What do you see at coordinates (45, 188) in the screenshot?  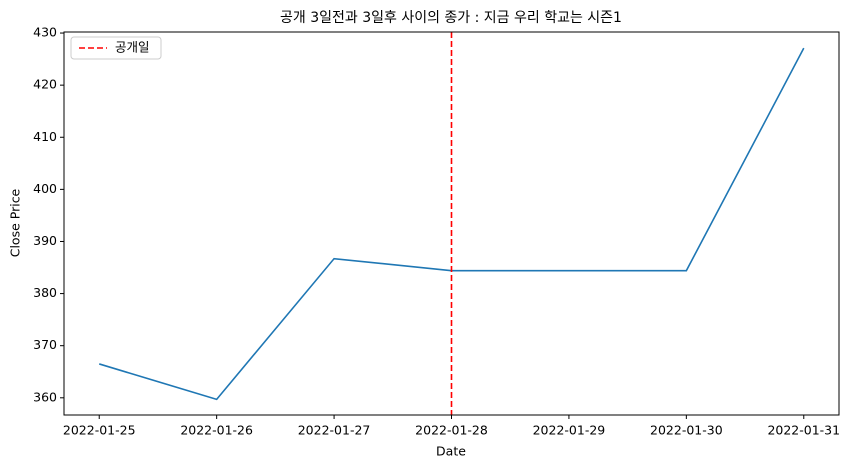 I see `y-tick-label: 400` at bounding box center [45, 188].